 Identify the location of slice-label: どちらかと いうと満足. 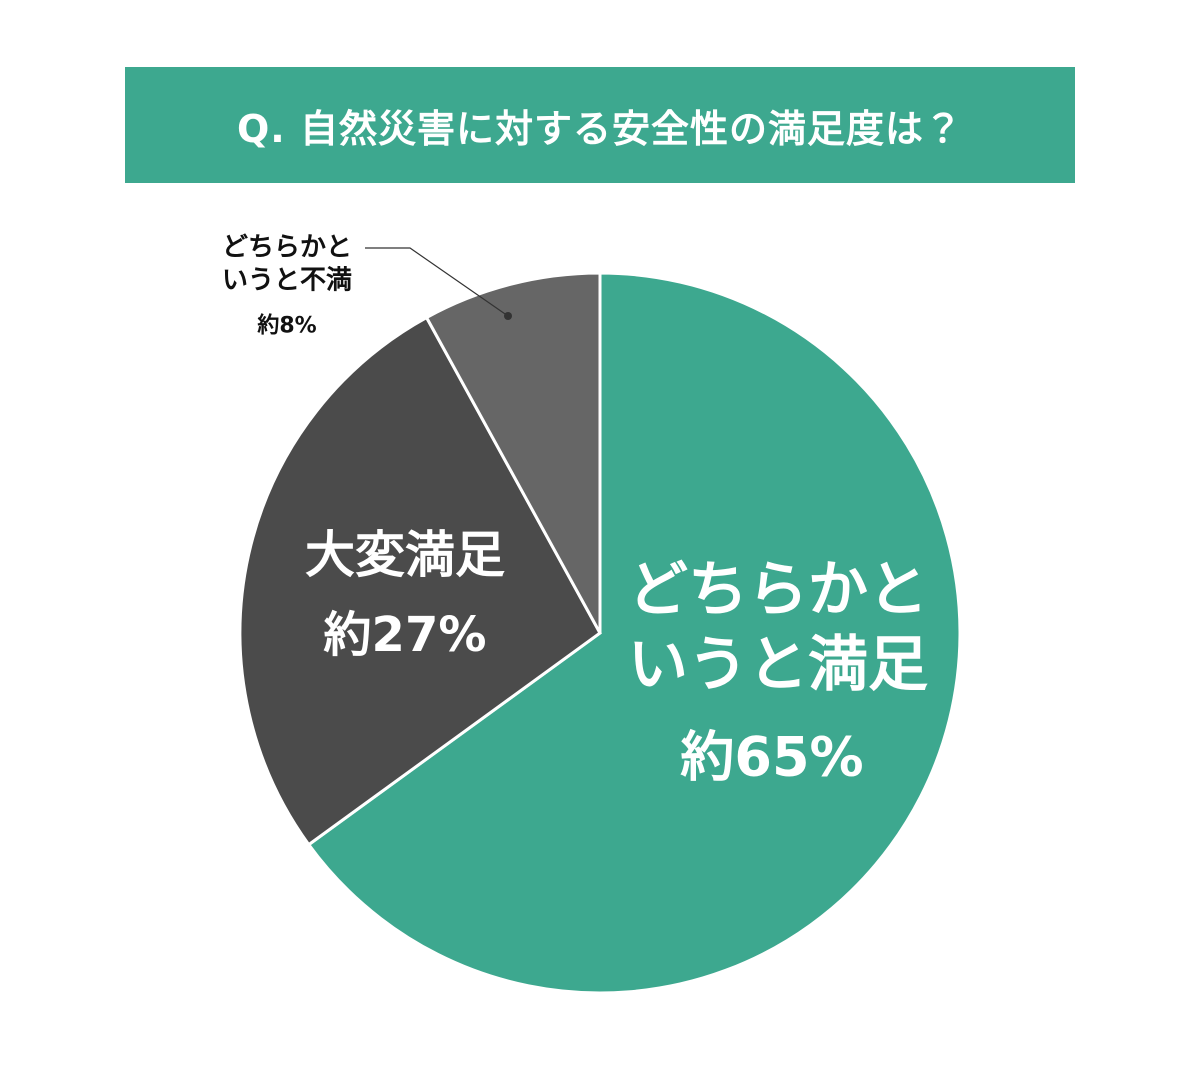
(778, 627).